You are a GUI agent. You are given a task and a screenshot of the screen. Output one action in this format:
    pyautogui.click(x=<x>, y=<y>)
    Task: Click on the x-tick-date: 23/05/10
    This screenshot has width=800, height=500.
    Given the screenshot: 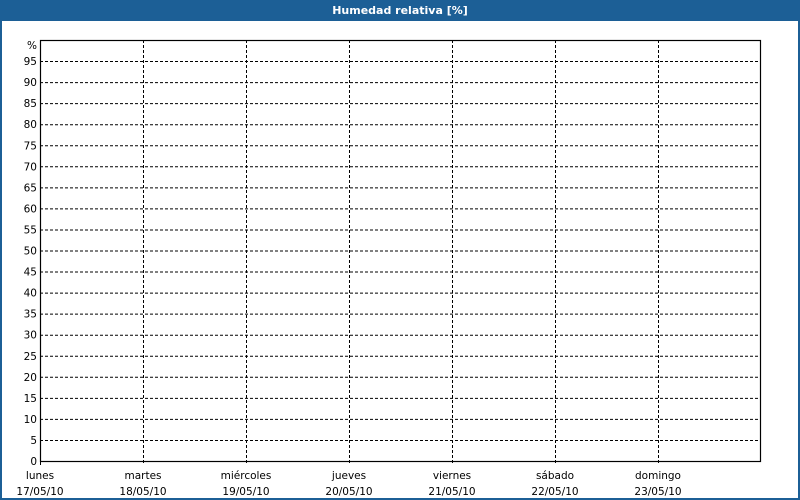 What is the action you would take?
    pyautogui.click(x=657, y=492)
    